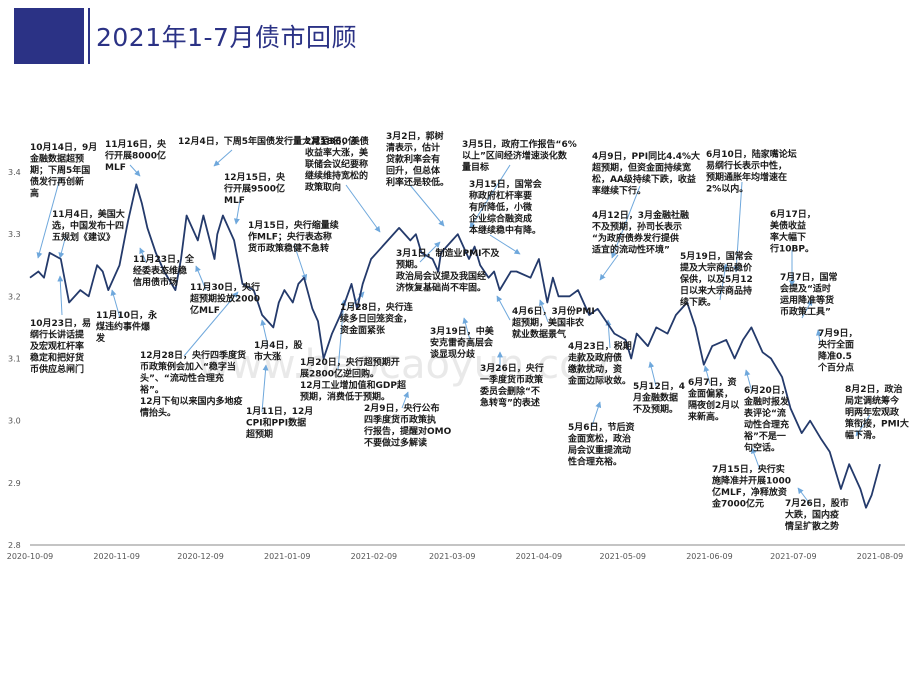  What do you see at coordinates (646, 156) in the screenshot?
I see `annotation-line: 4月9日，PPI同比4.4%大` at bounding box center [646, 156].